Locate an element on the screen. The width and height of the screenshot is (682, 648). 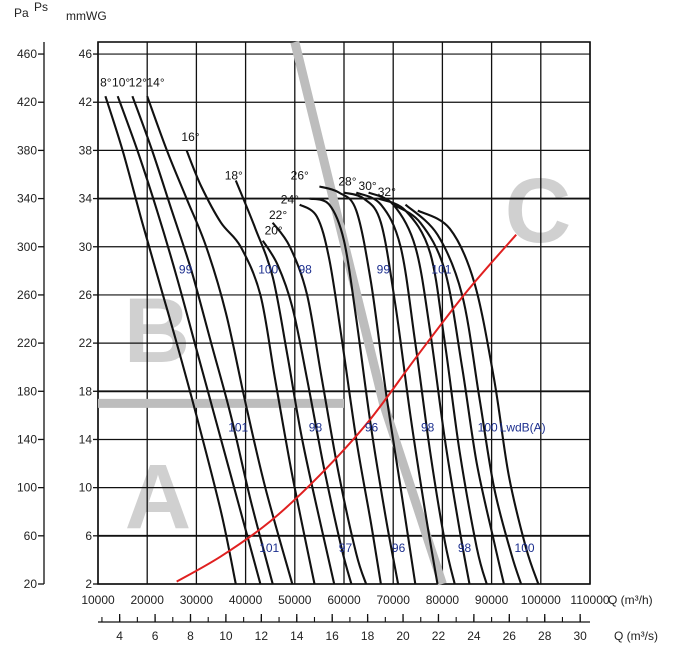
m3s-tick-label: 26 is located at coordinates (510, 636).